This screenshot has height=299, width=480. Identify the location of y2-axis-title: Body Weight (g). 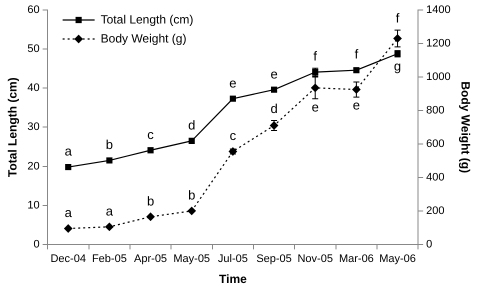
(465, 127).